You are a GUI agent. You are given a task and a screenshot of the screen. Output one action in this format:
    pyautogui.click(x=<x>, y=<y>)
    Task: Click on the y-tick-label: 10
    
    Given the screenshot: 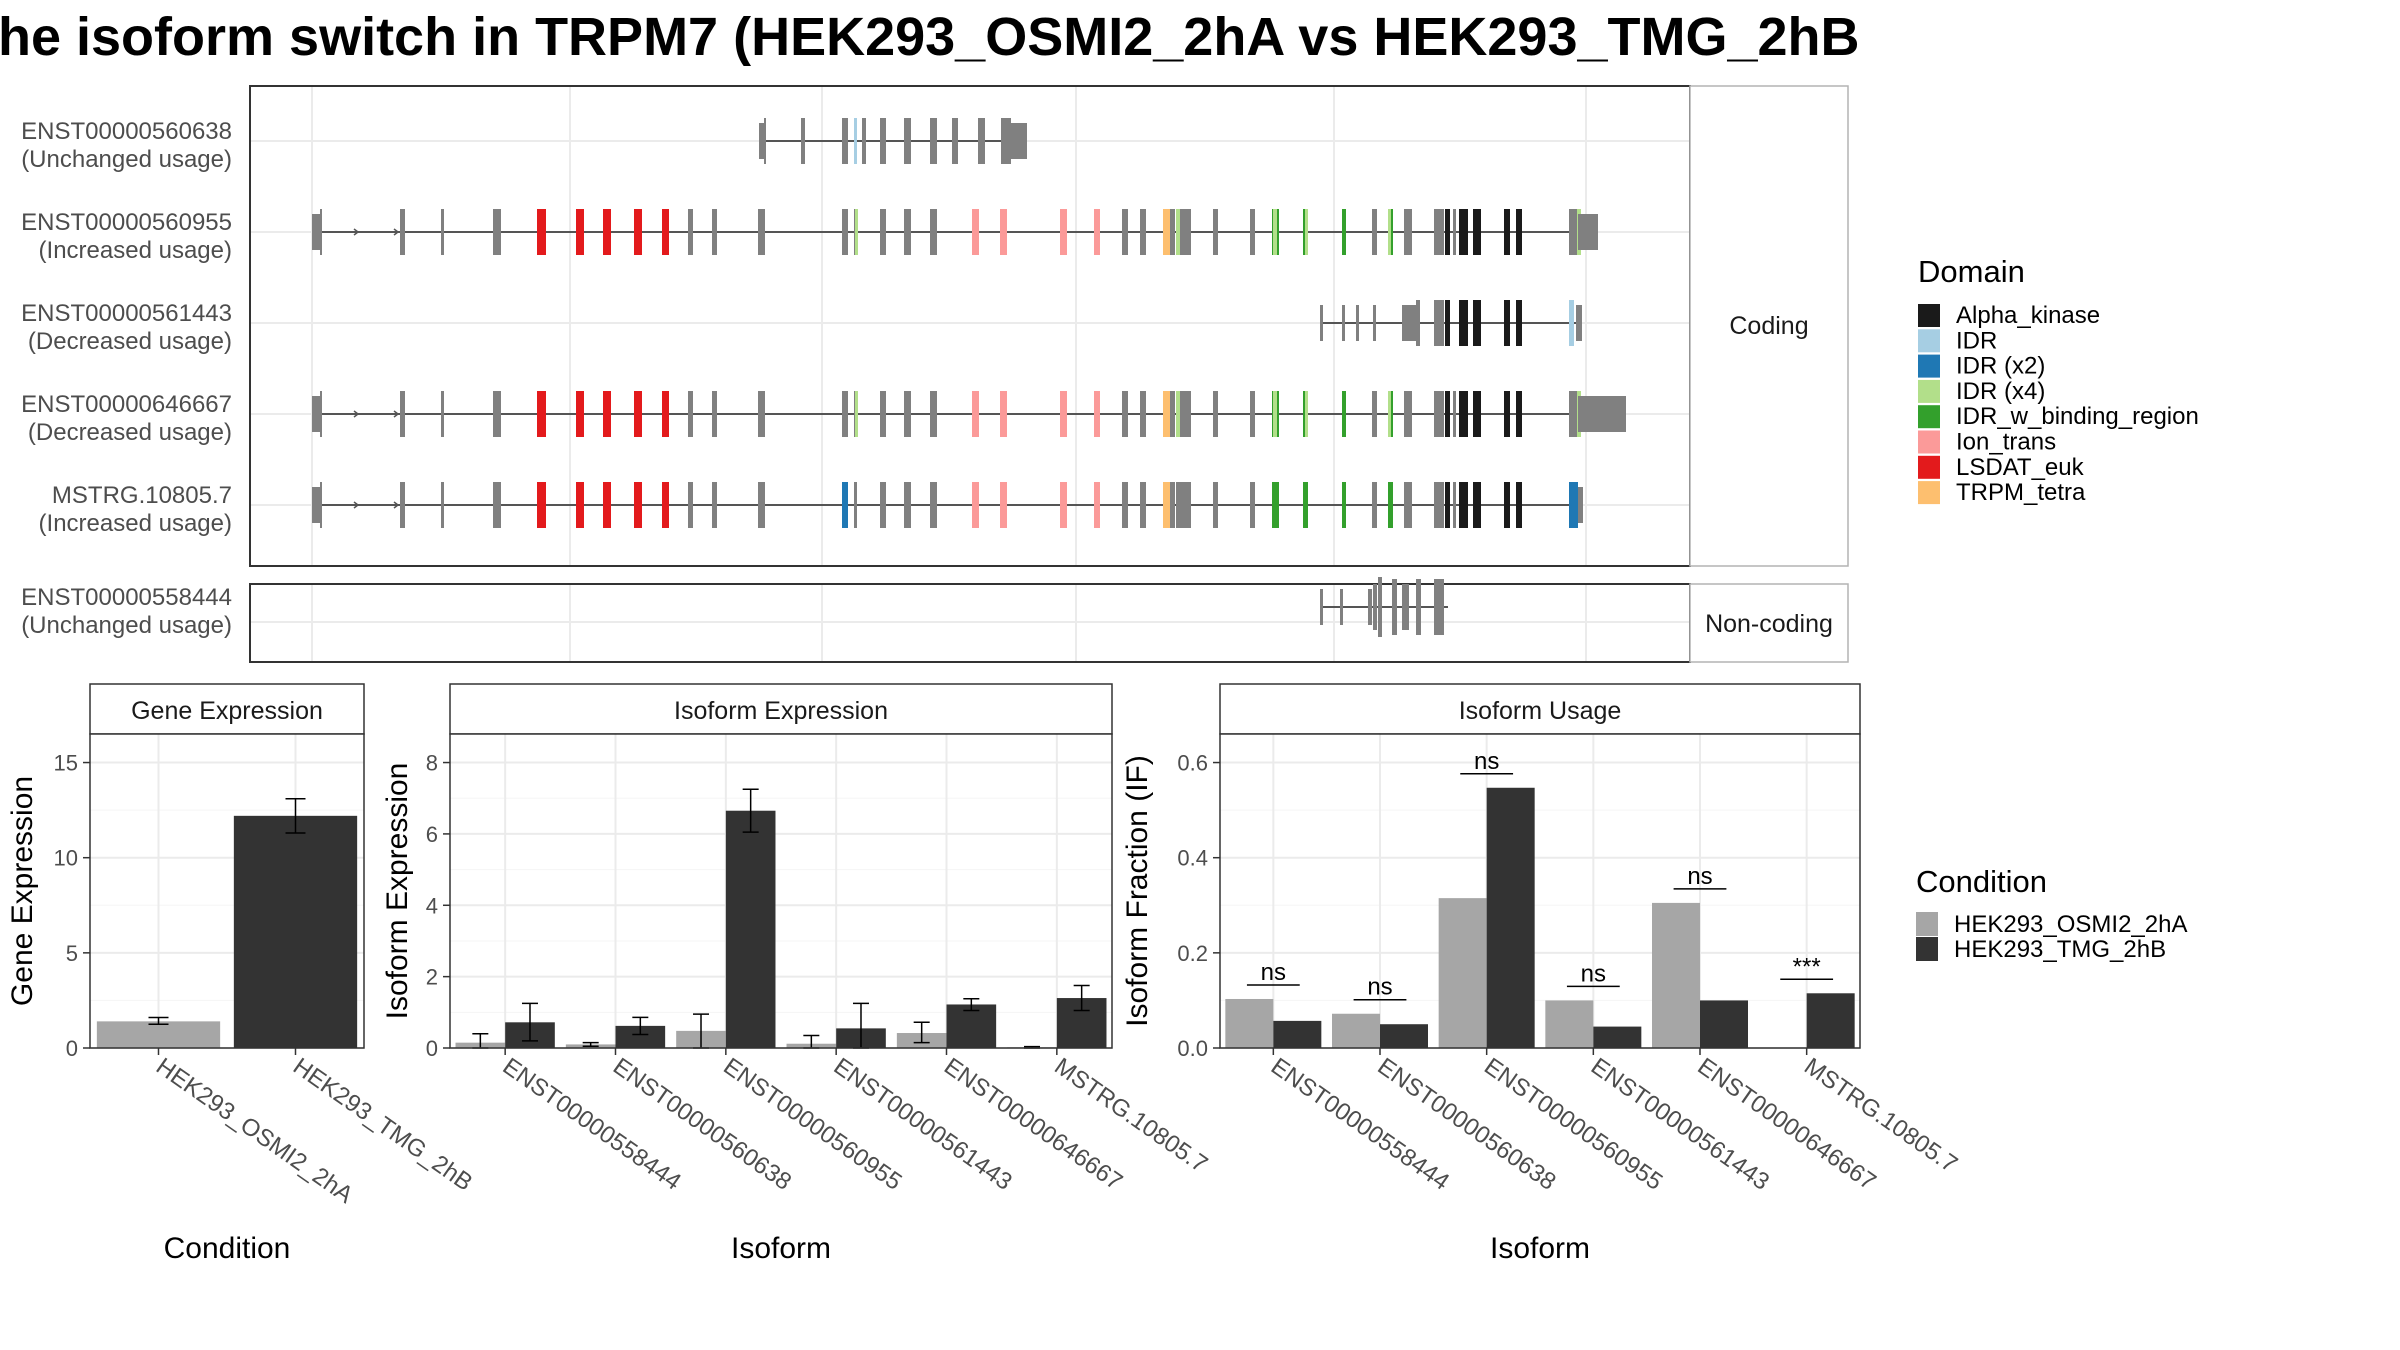 What is the action you would take?
    pyautogui.click(x=66, y=858)
    